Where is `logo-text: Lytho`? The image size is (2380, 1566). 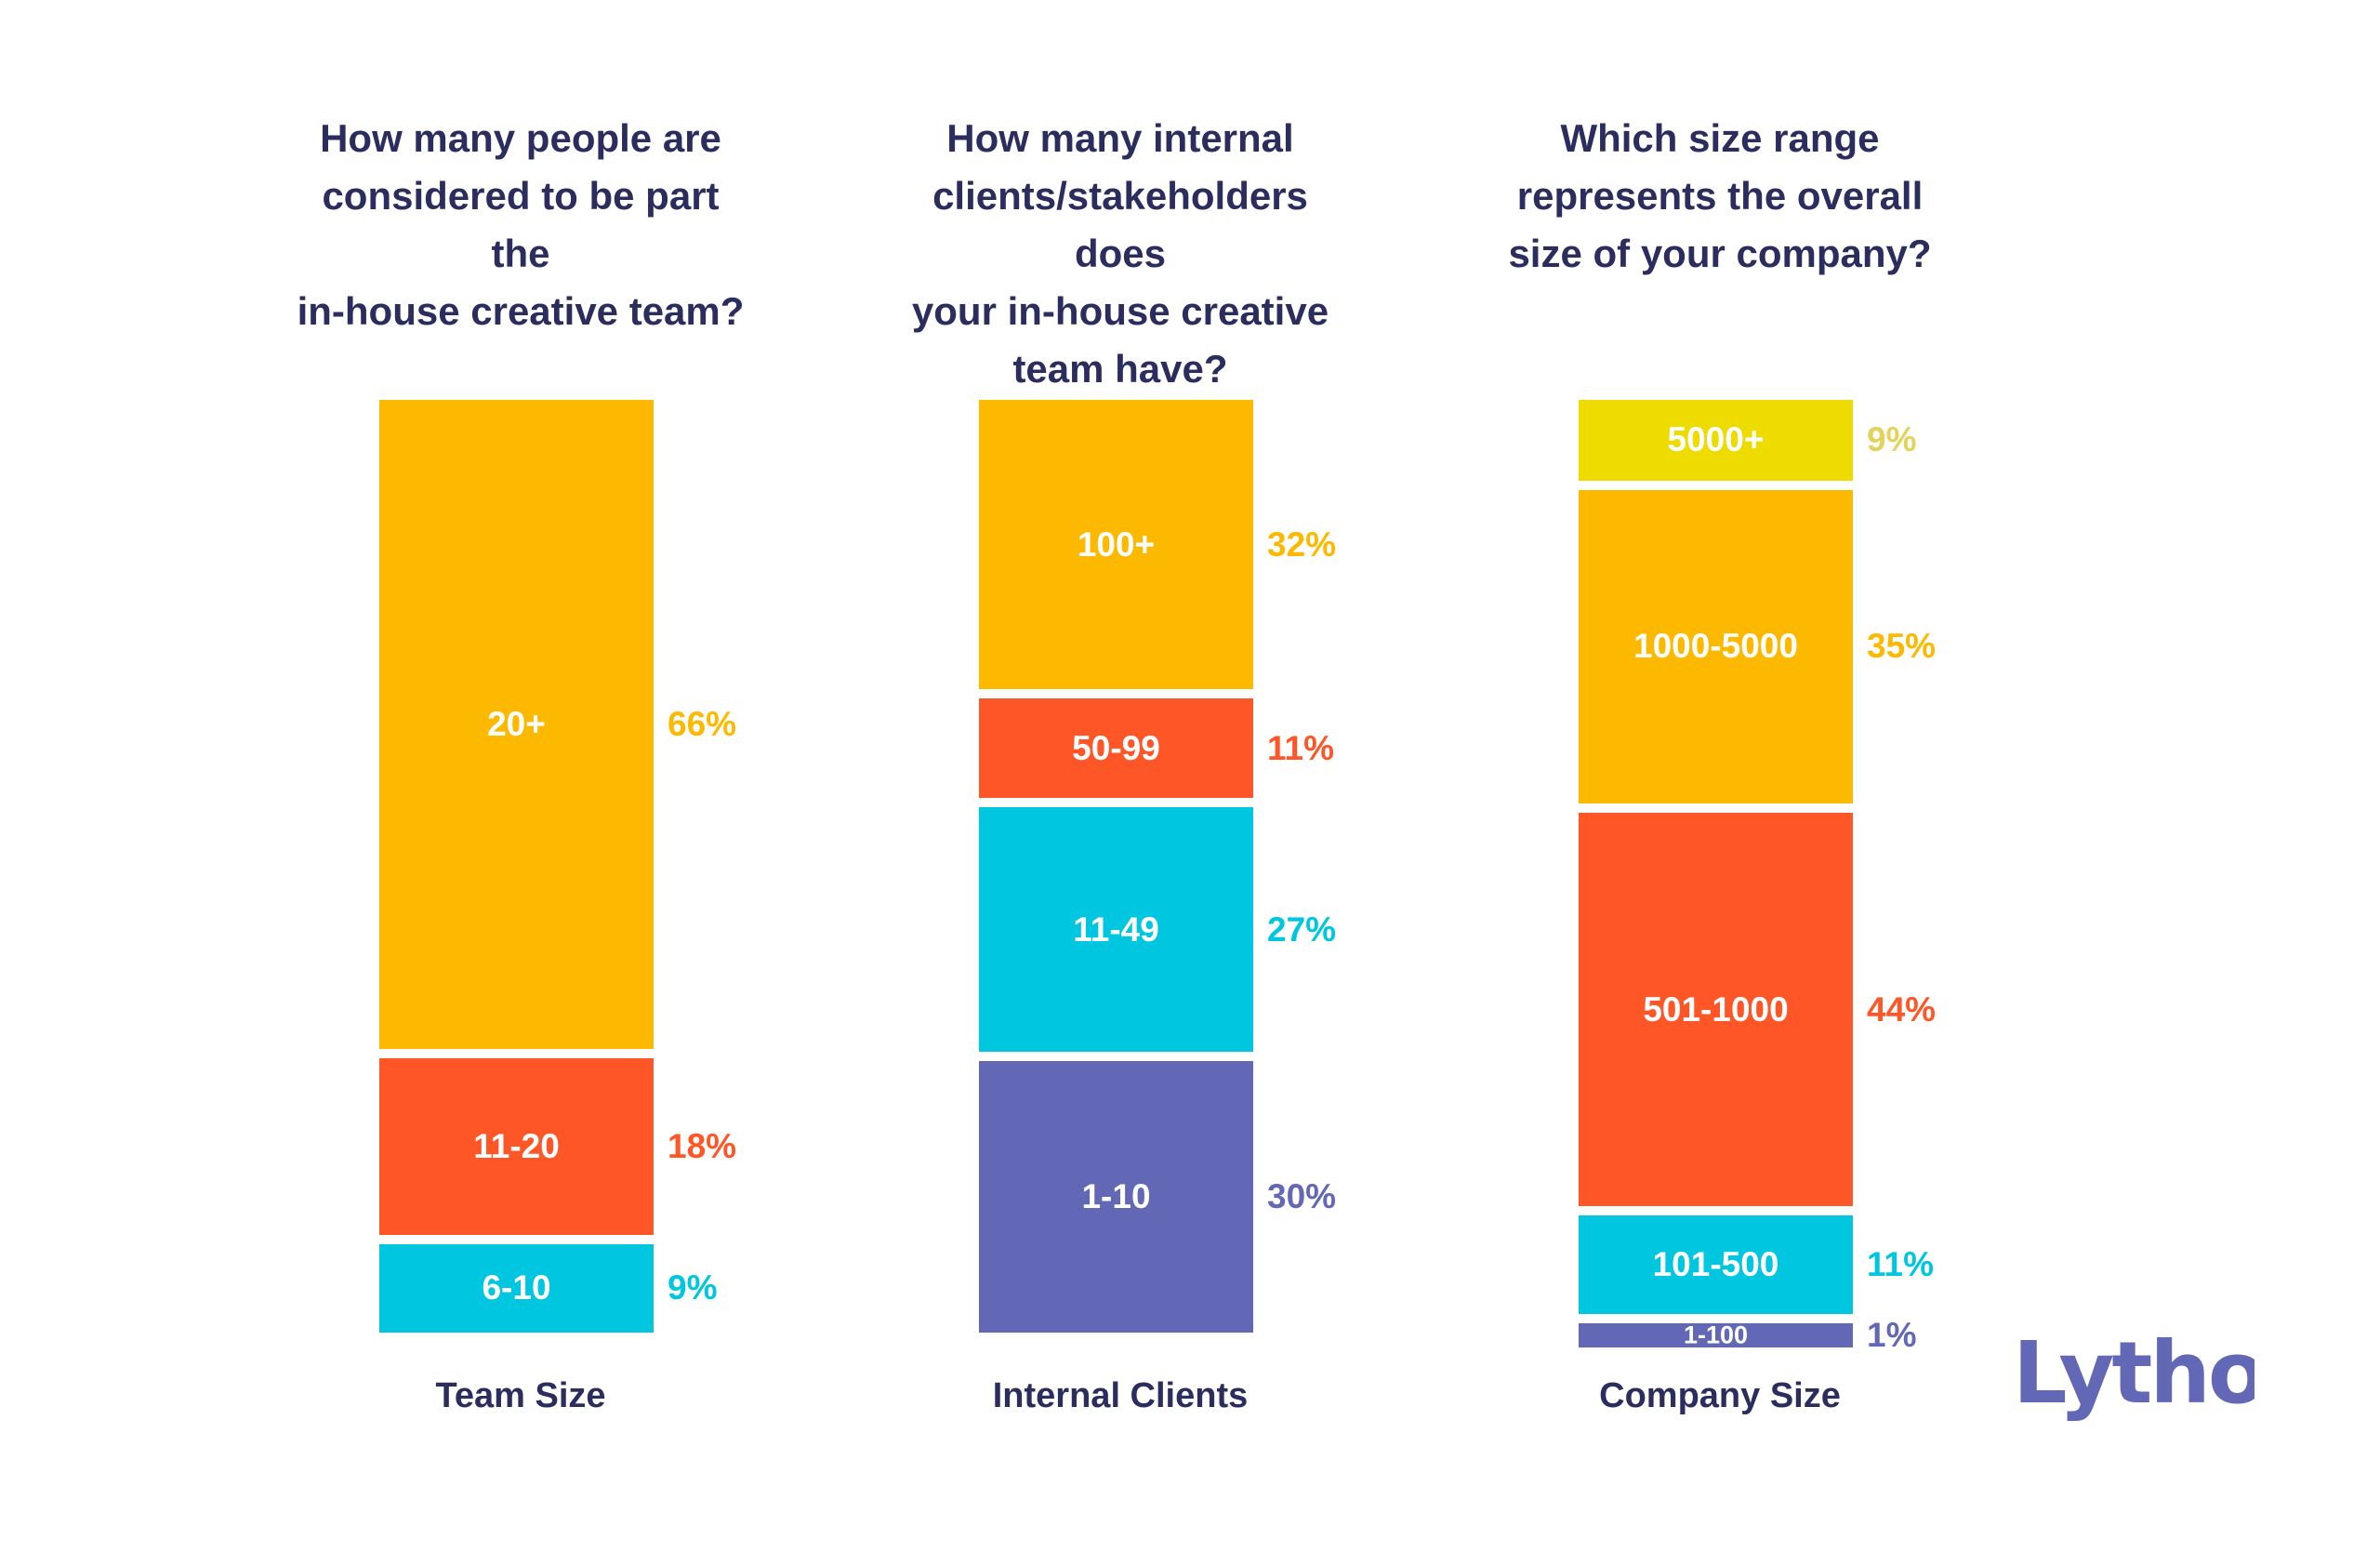 logo-text: Lytho is located at coordinates (2133, 1373).